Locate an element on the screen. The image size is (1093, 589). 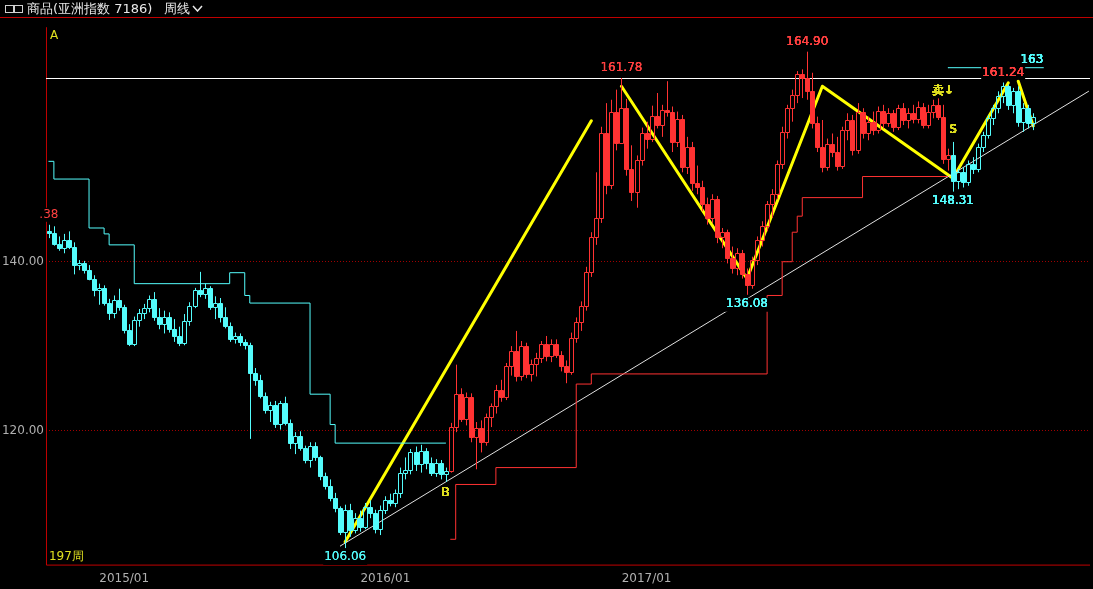
chart-subtitle: 周线 is located at coordinates (177, 8).